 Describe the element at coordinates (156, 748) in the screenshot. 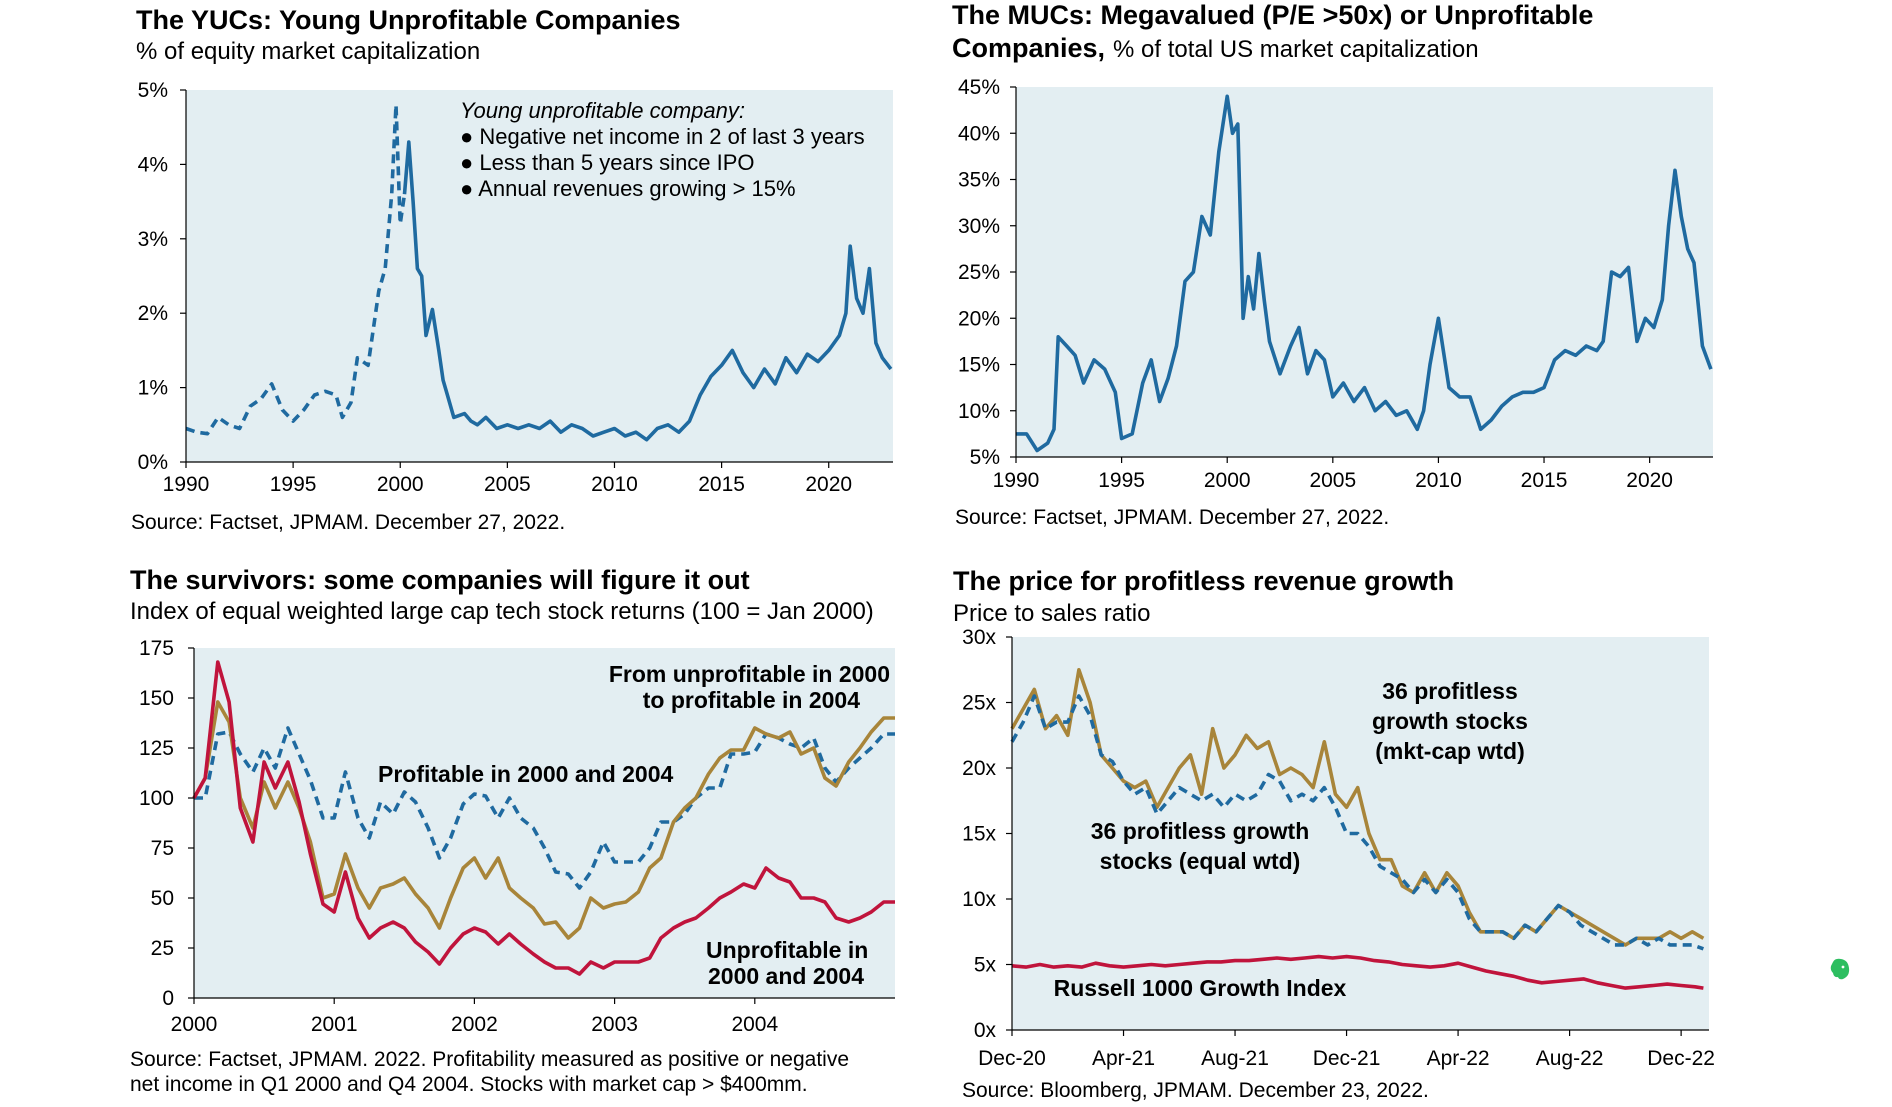

I see `survivors-ytick-label: 125` at that location.